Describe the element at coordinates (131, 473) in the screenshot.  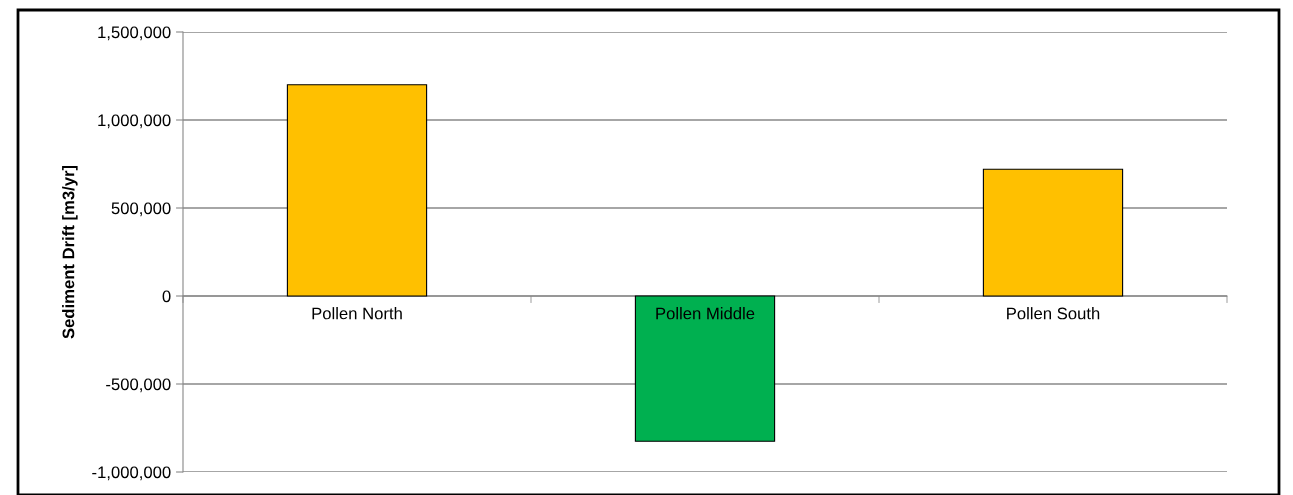
I see `y-tick-label: -1,000,000` at that location.